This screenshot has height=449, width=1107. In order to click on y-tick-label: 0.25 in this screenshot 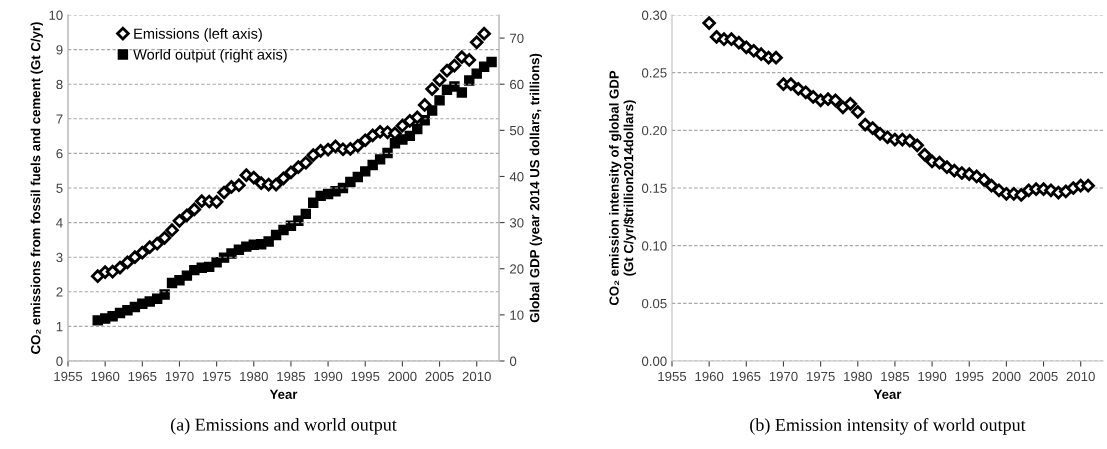, I will do `click(654, 73)`.